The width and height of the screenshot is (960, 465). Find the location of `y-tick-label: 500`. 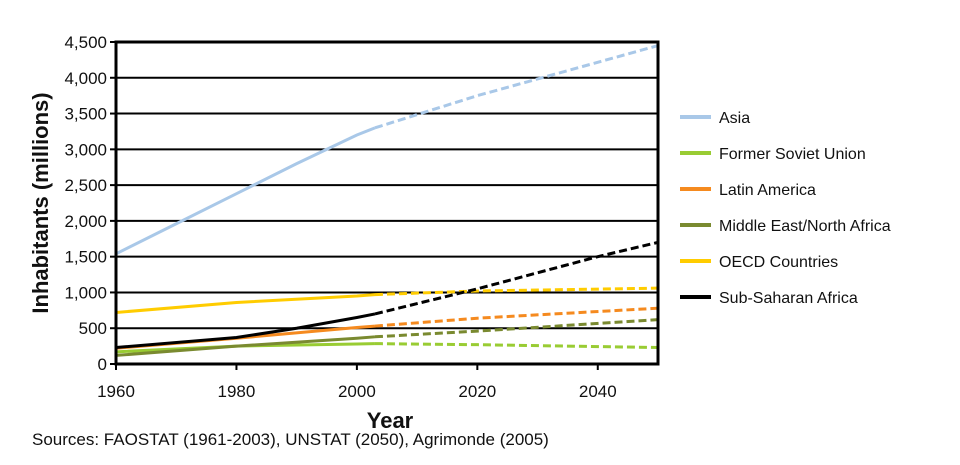

y-tick-label: 500 is located at coordinates (93, 328).